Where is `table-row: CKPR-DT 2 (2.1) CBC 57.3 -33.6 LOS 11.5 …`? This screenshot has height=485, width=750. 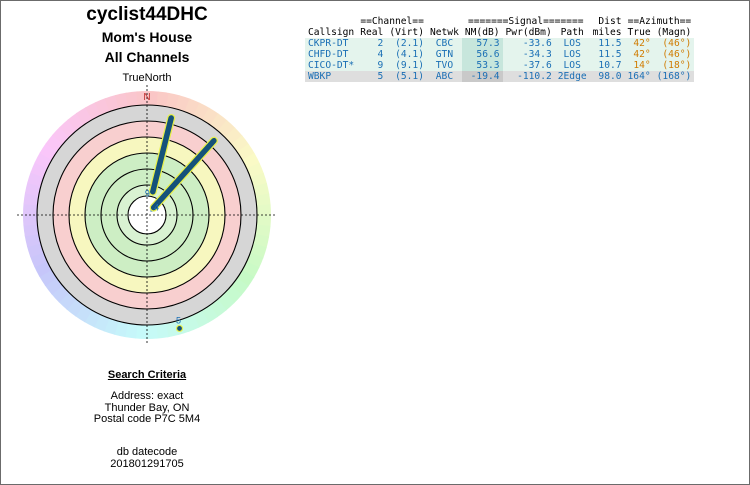 table-row: CKPR-DT 2 (2.1) CBC 57.3 -33.6 LOS 11.5 … is located at coordinates (500, 43).